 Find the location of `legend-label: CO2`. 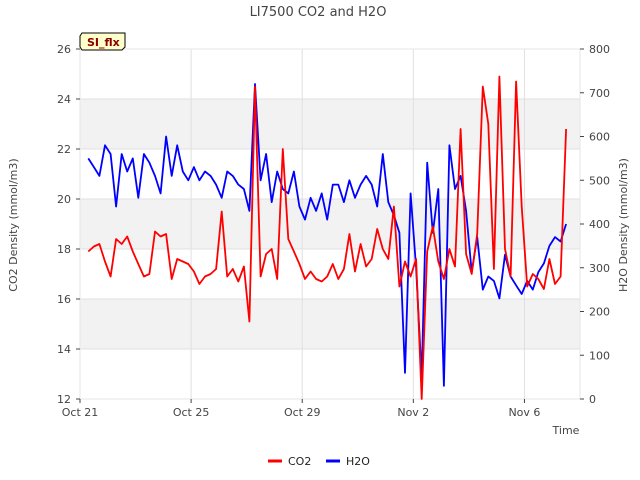

legend-label: CO2 is located at coordinates (299, 461).